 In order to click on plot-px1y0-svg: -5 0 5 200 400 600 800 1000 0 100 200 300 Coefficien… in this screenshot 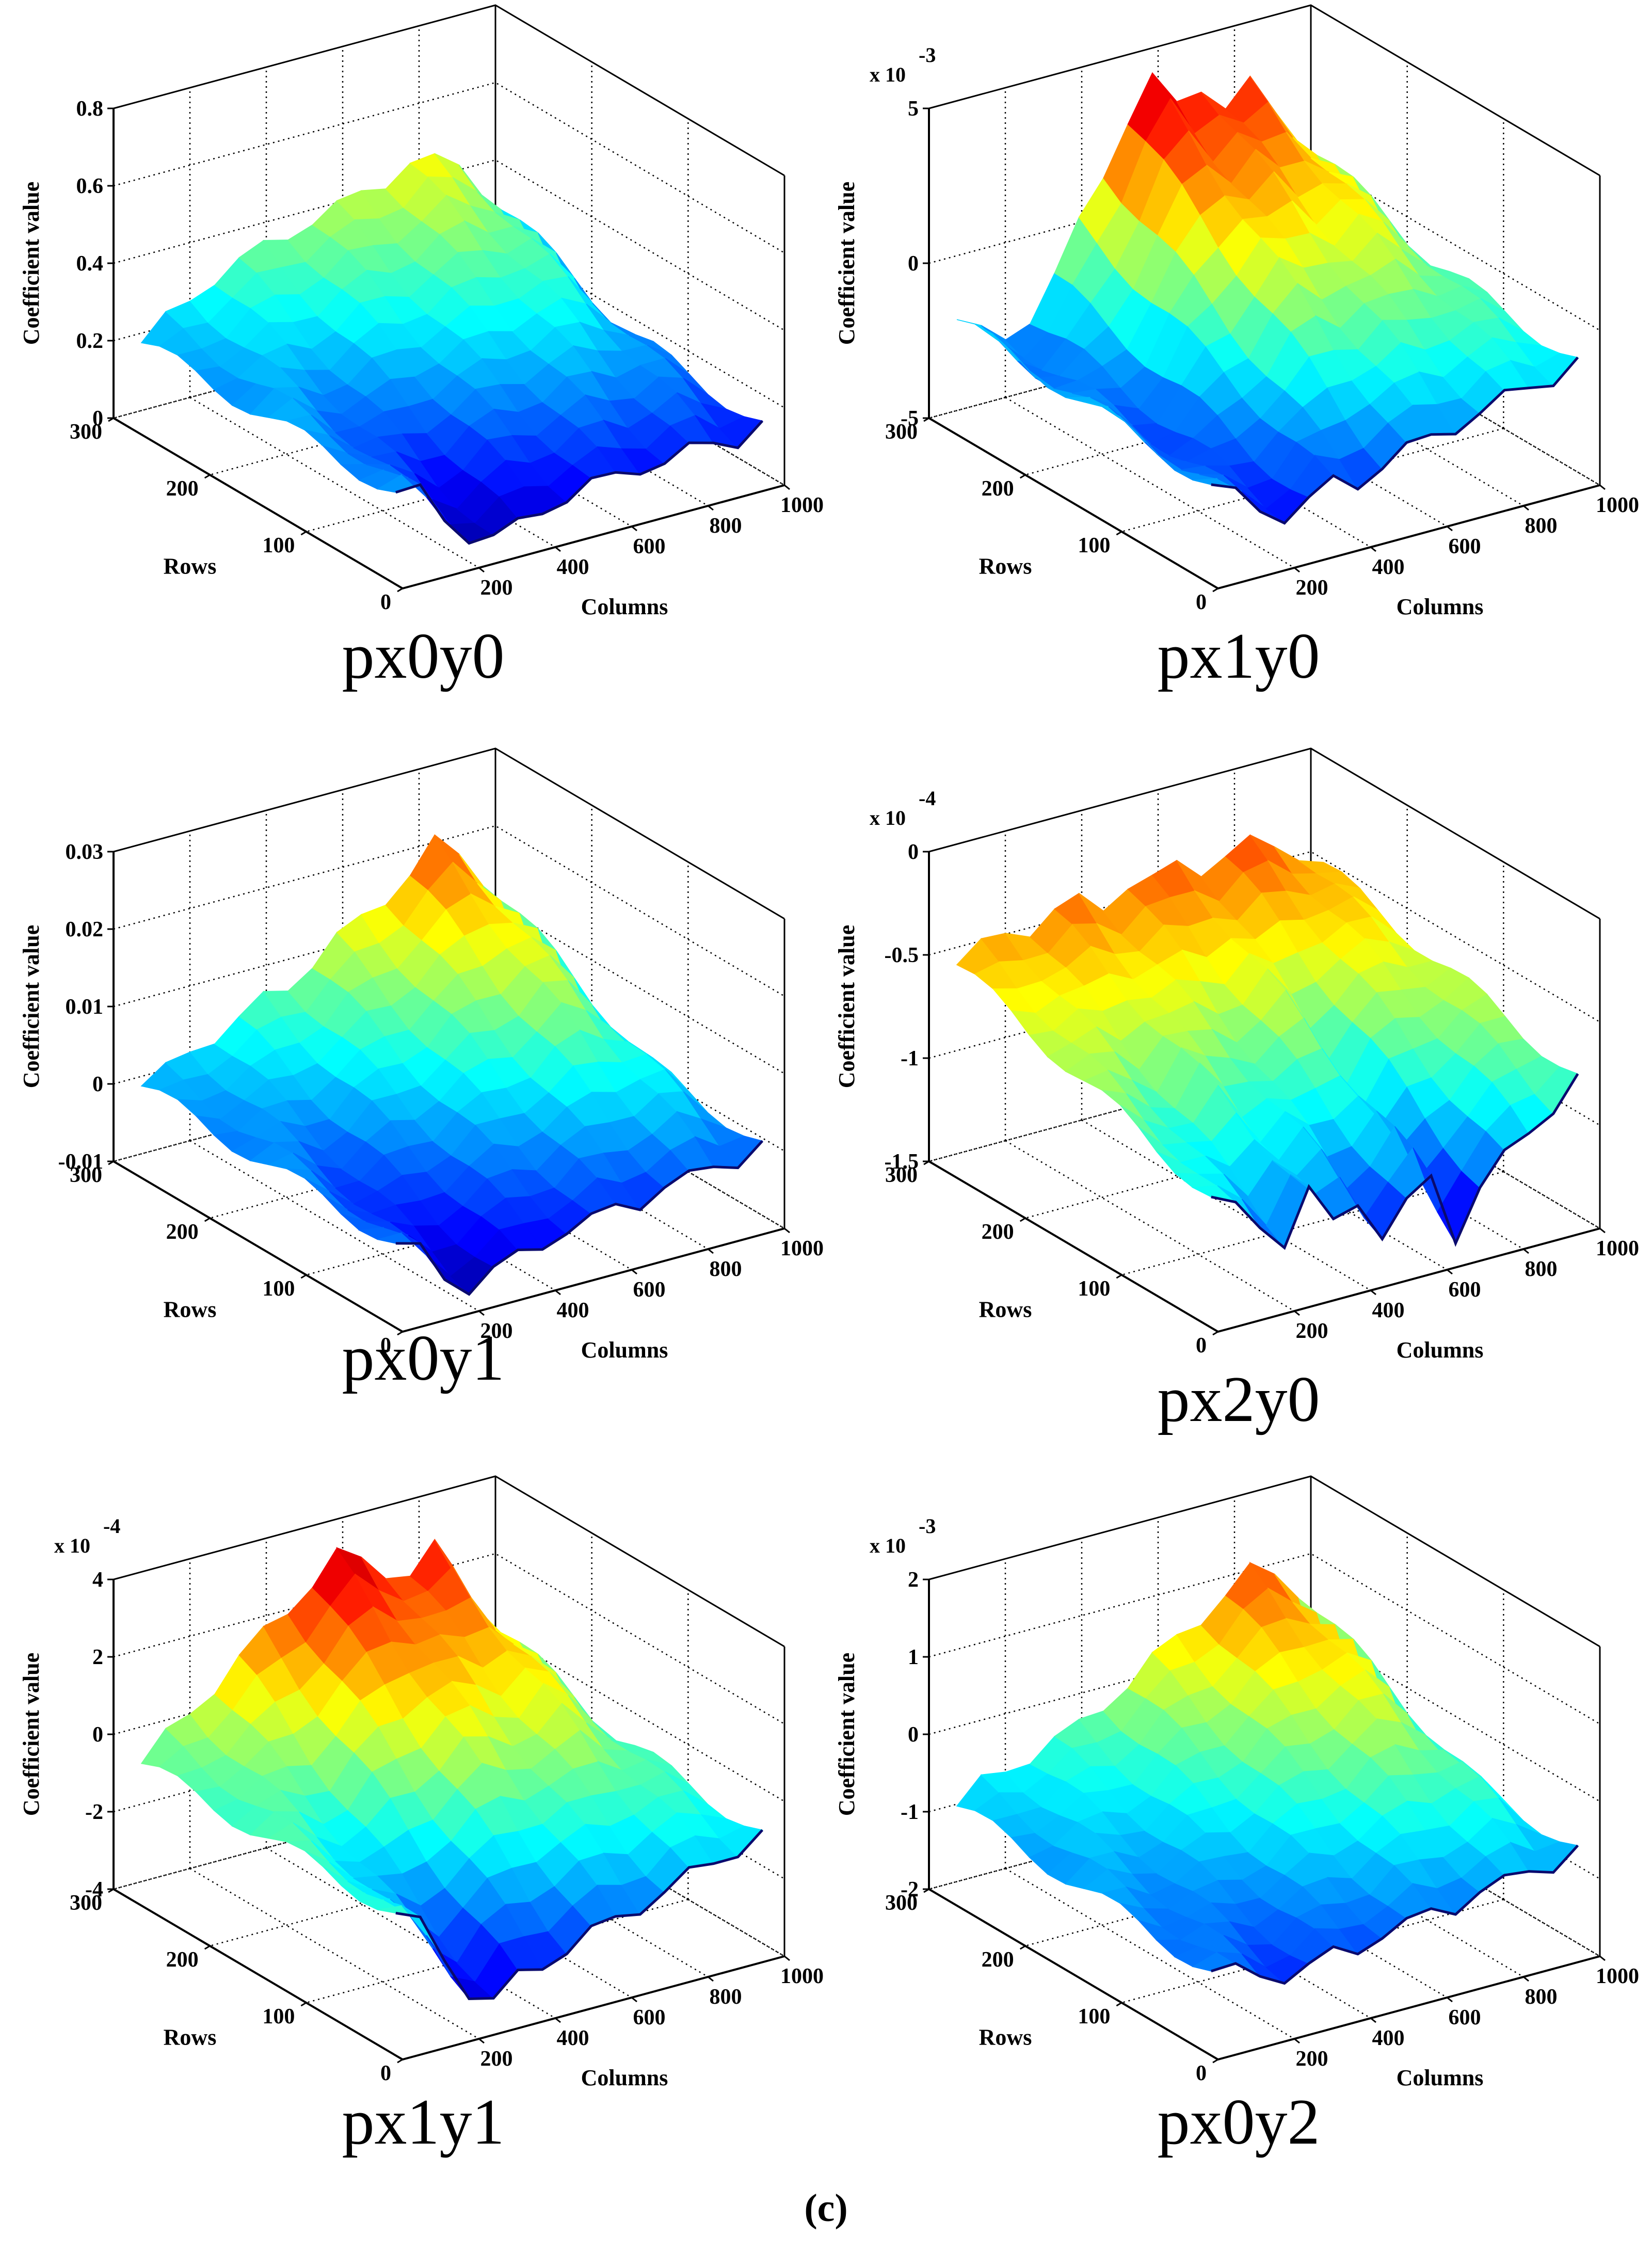, I will do `click(1236, 311)`.